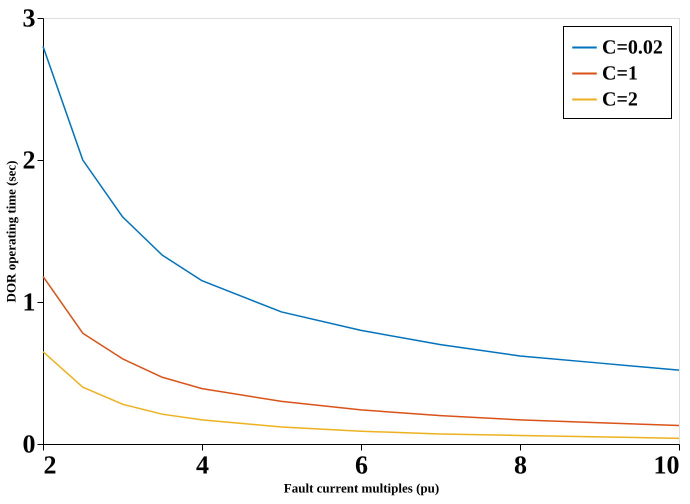 Image resolution: width=690 pixels, height=504 pixels. What do you see at coordinates (29, 160) in the screenshot?
I see `y-tick-label: 2` at bounding box center [29, 160].